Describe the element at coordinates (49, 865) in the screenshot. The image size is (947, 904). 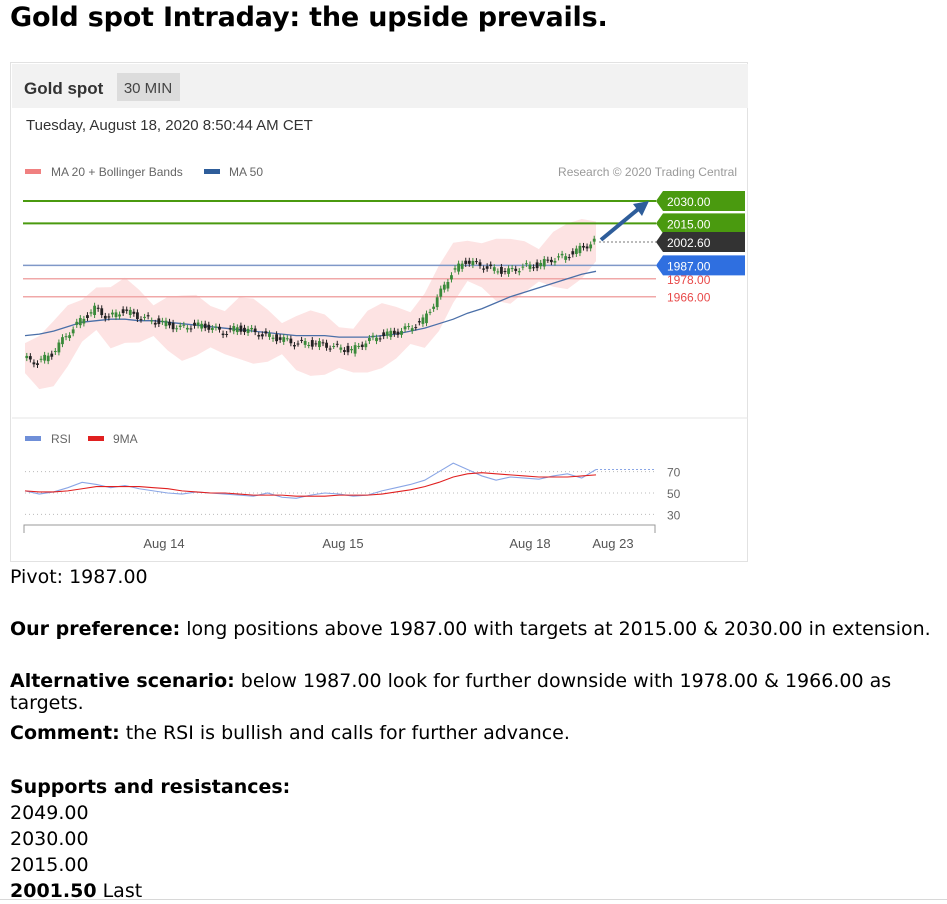
I see `resistance-level: 2015.00` at that location.